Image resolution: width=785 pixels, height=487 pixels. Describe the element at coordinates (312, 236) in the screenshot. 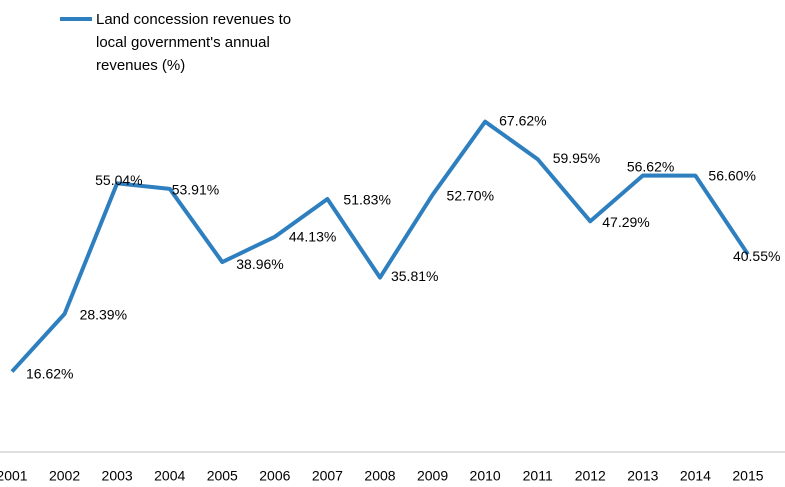

I see `data-label: 44.13%` at that location.